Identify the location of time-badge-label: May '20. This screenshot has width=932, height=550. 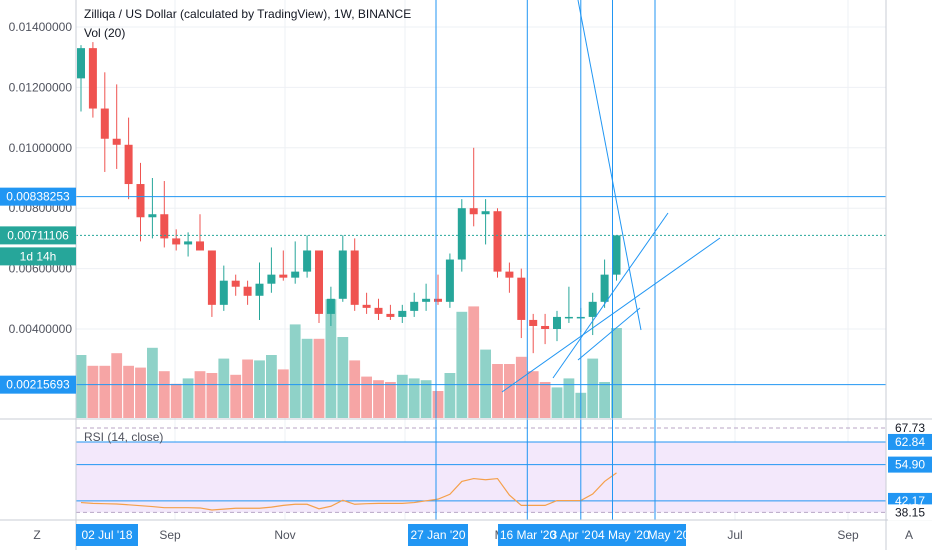
(669, 535).